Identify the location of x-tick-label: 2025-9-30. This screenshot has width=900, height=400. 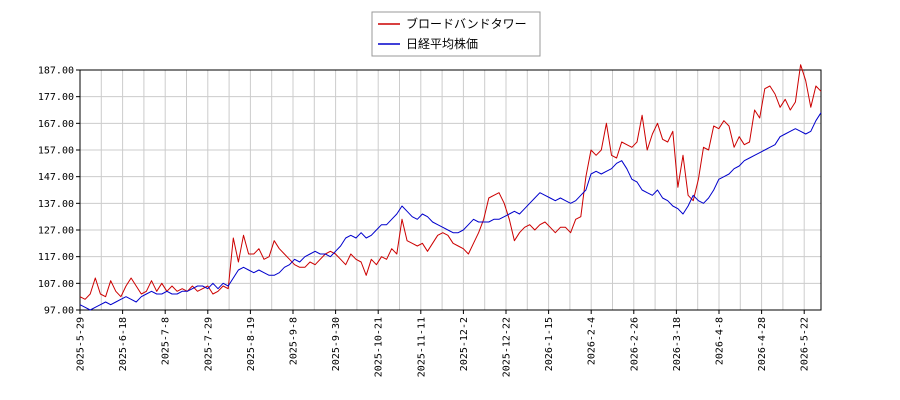
(336, 344).